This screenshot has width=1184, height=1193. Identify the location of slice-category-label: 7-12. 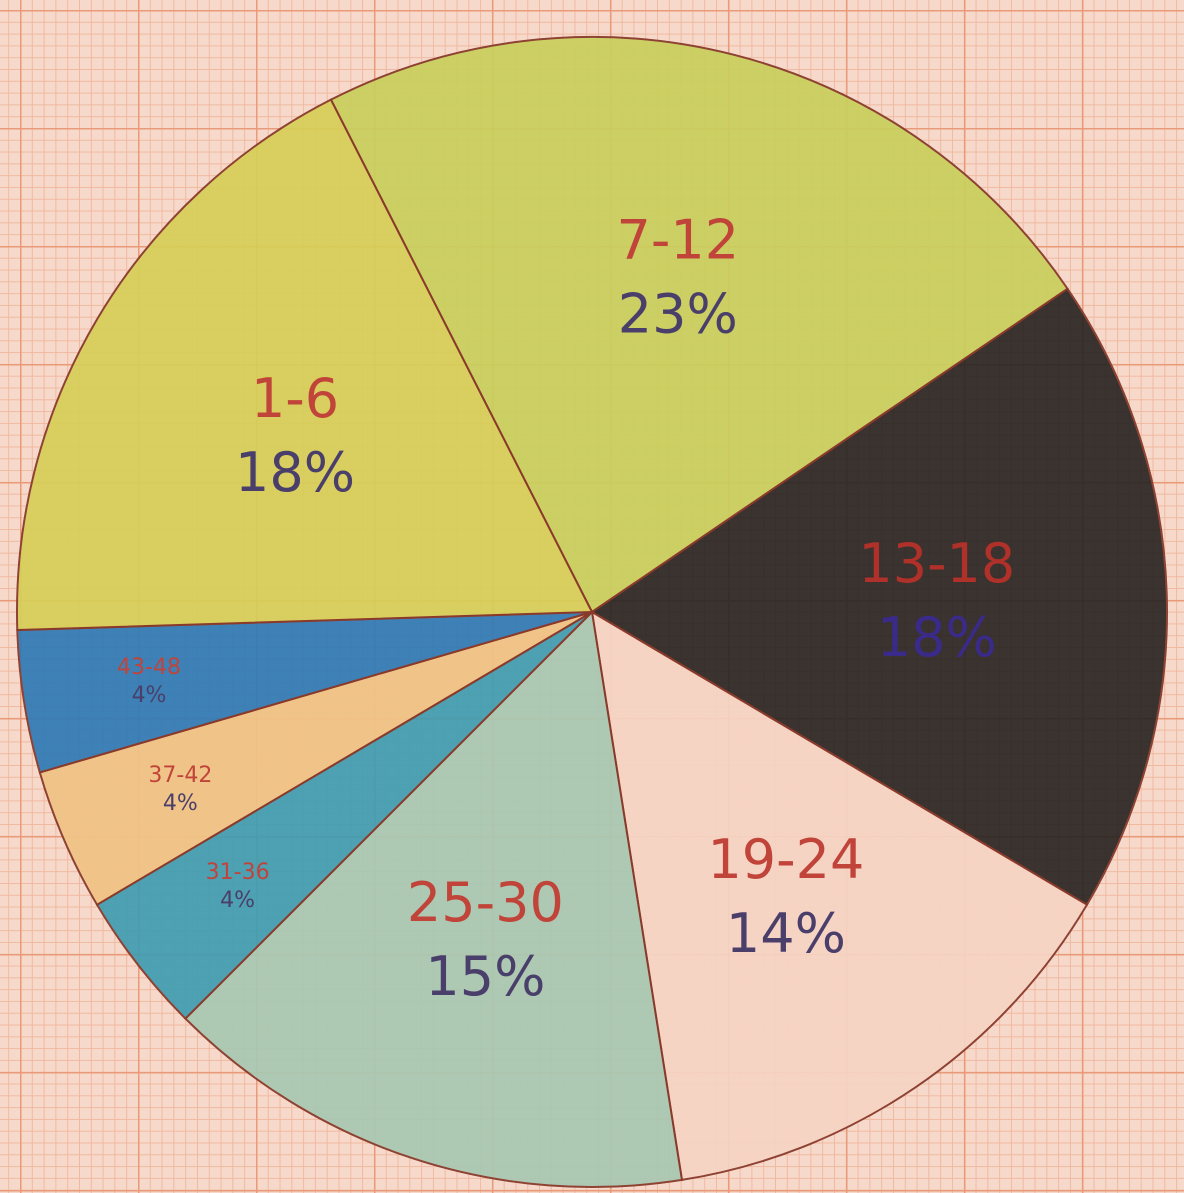
(678, 239).